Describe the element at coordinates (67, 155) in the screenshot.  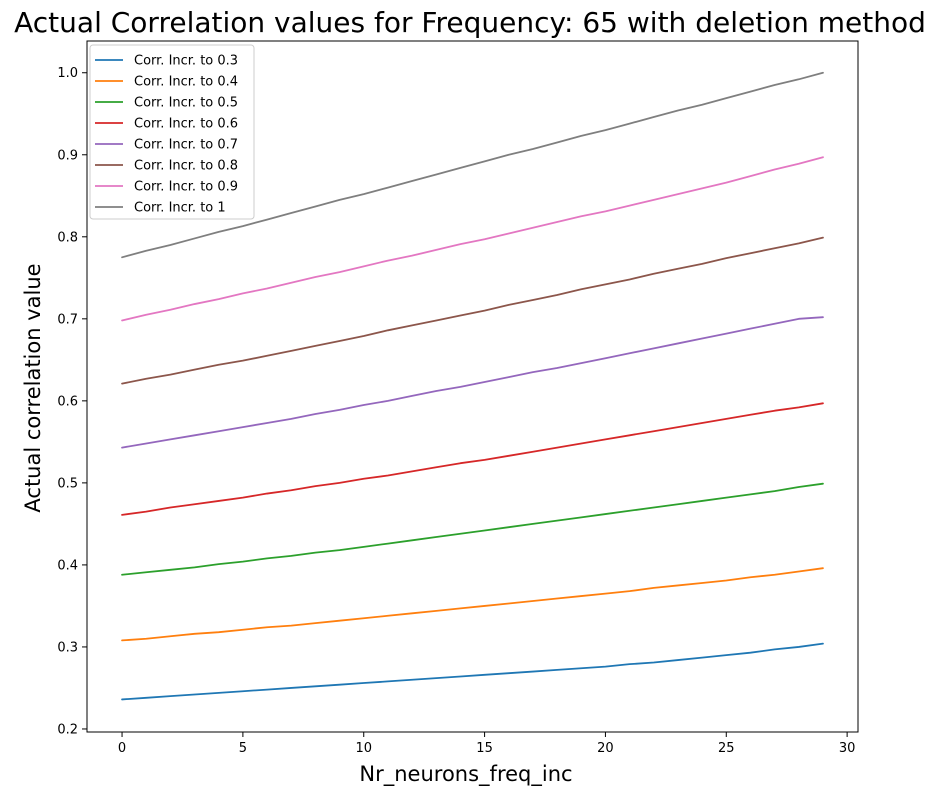
I see `y-tick-label: 0.9` at that location.